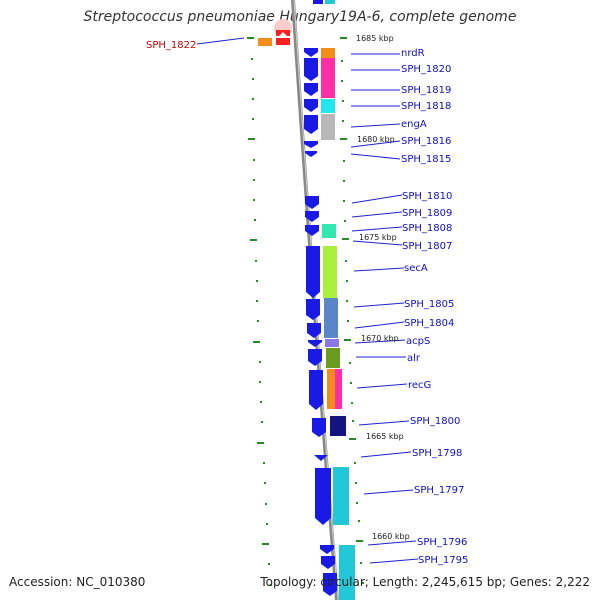 The image size is (600, 600). What do you see at coordinates (283, 35) in the screenshot?
I see `highlight-marker` at bounding box center [283, 35].